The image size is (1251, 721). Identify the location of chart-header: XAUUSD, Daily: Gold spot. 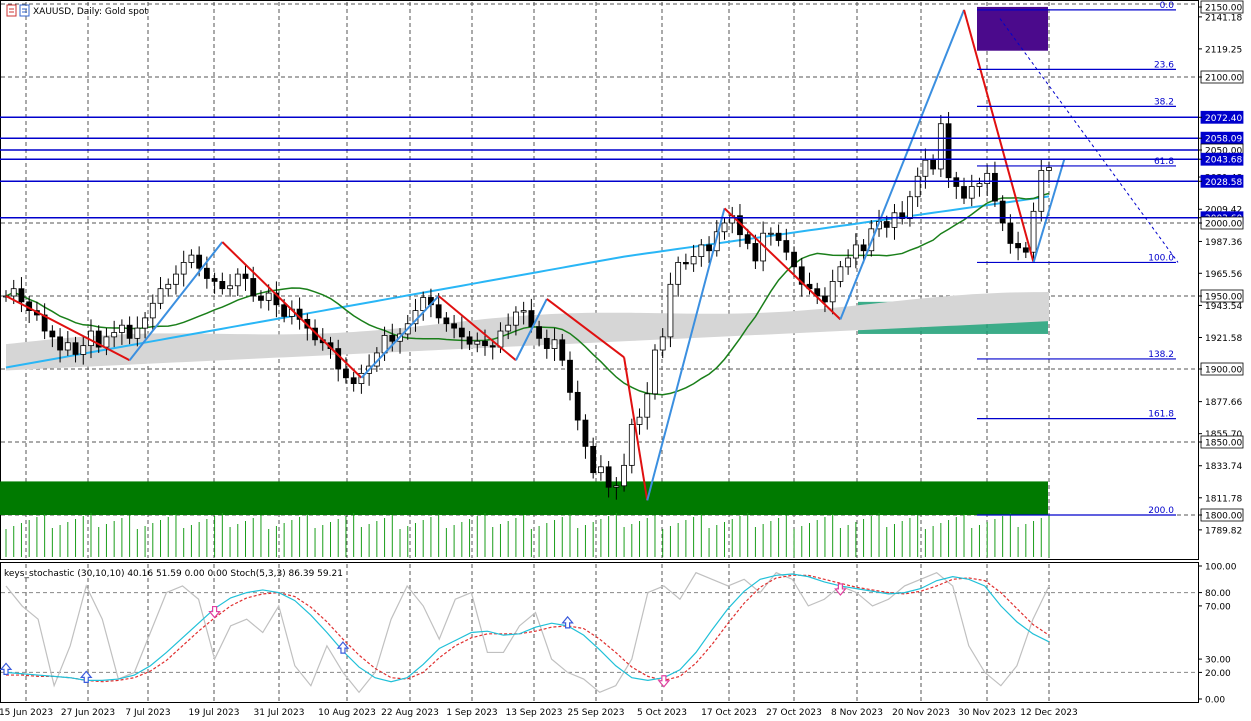
(77, 10).